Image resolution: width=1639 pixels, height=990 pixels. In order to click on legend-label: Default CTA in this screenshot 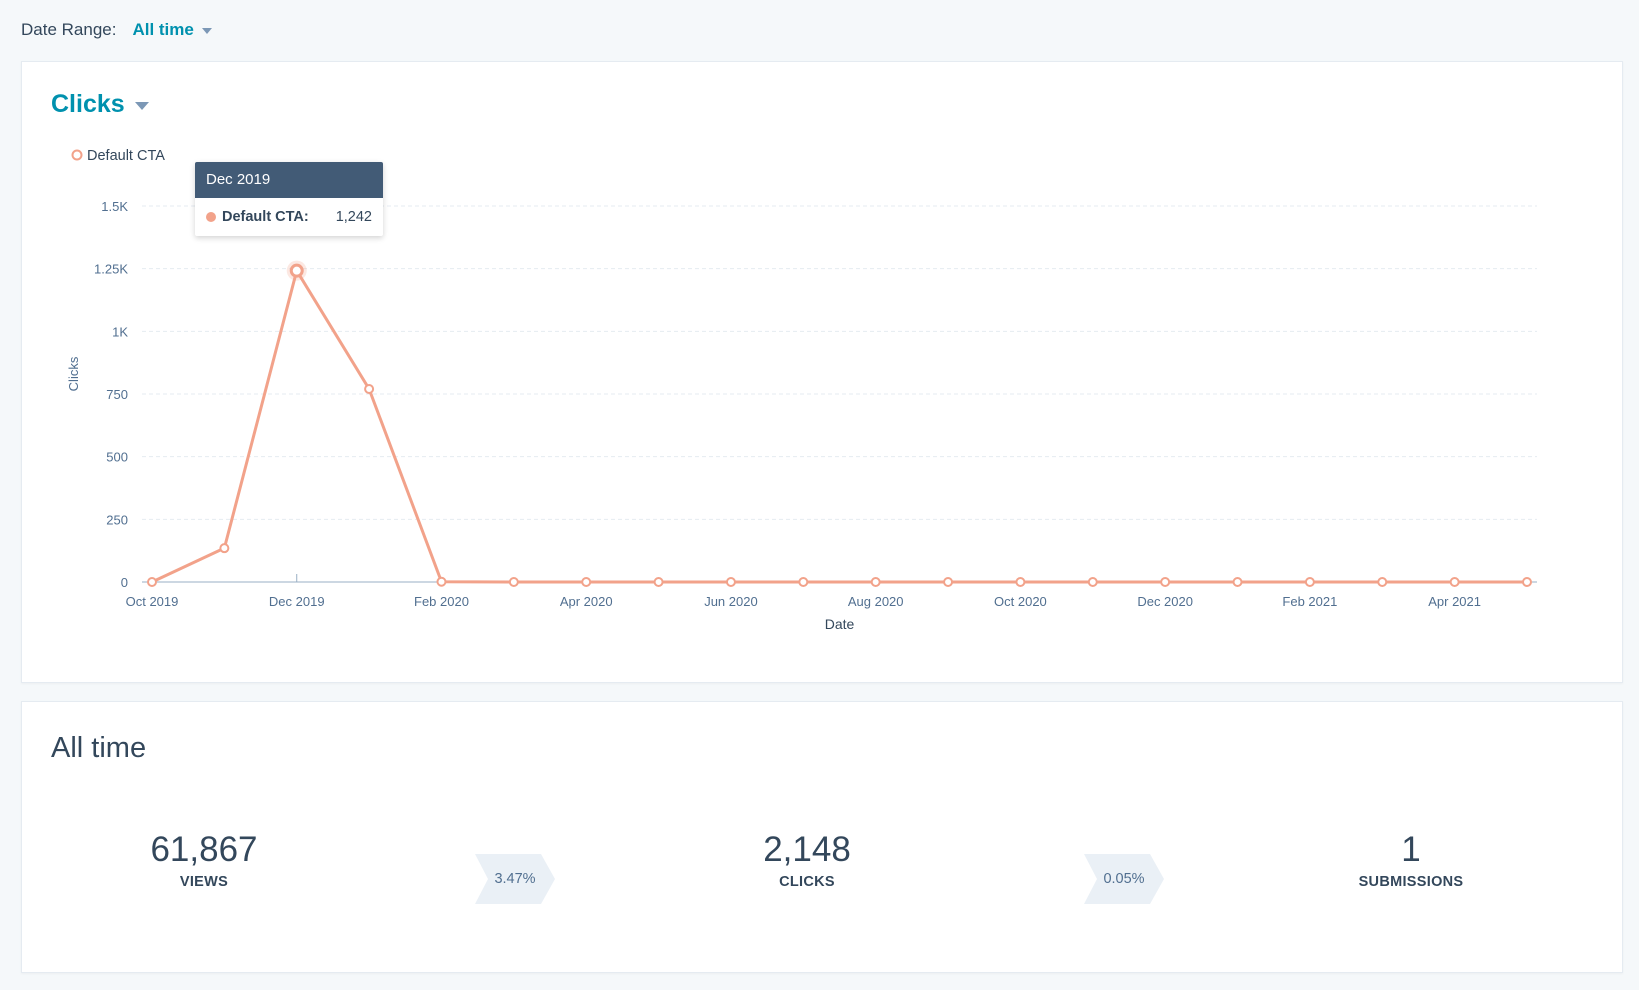, I will do `click(126, 156)`.